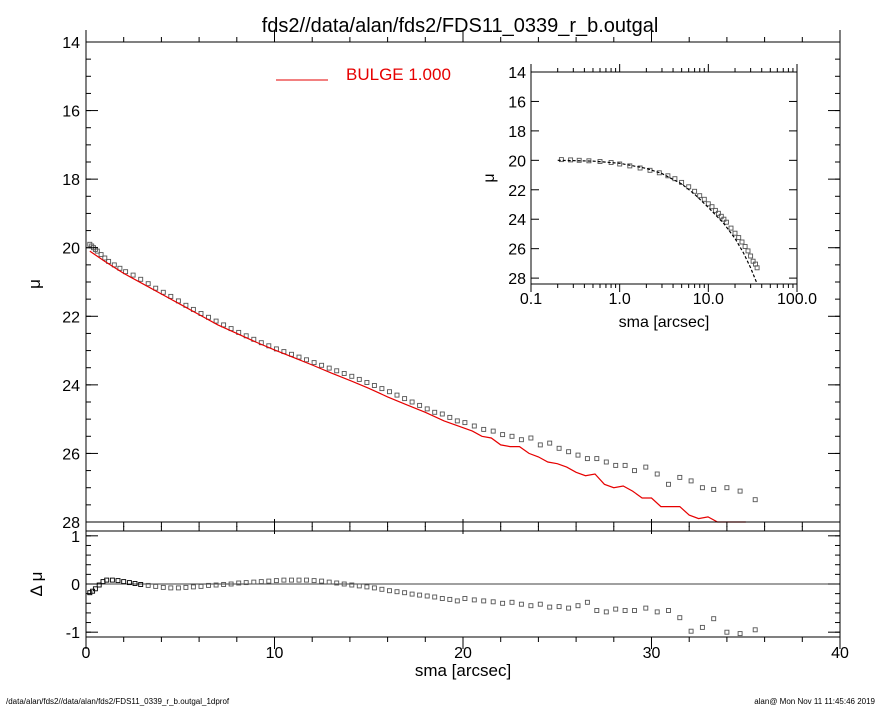 The width and height of the screenshot is (885, 708). What do you see at coordinates (814, 701) in the screenshot?
I see `footer-right: alan@ Mon Nov 11 11:45:46 2019` at bounding box center [814, 701].